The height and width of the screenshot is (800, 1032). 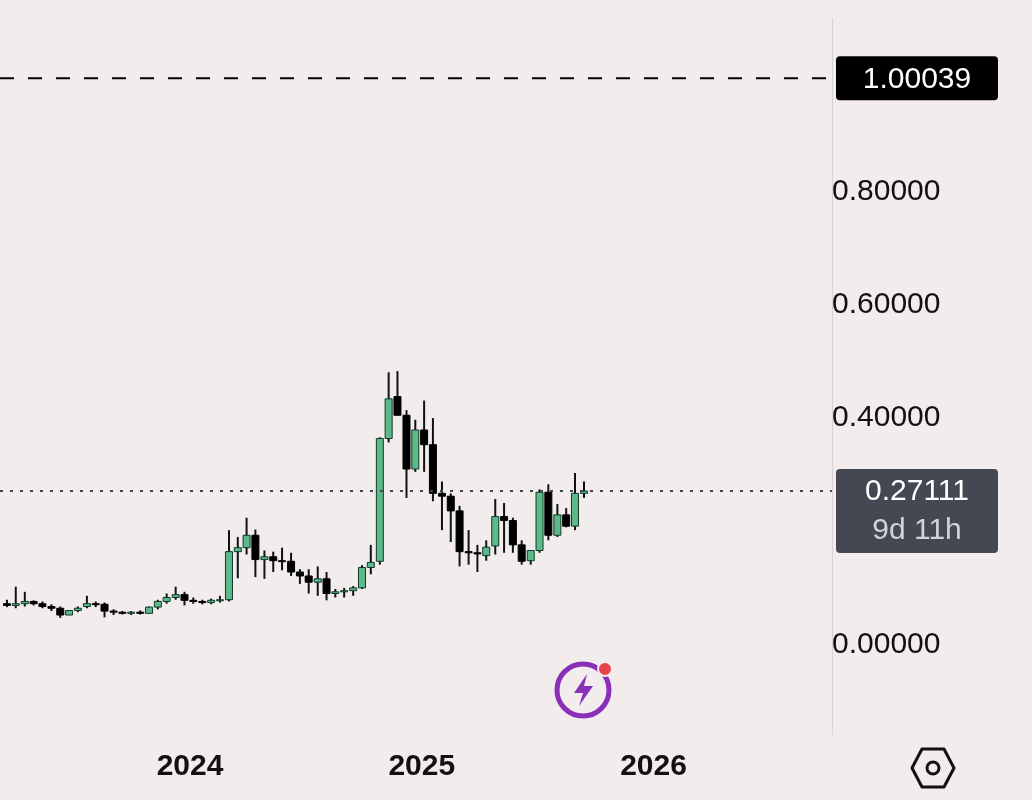 I want to click on x-tick-label: 2024, so click(x=190, y=765).